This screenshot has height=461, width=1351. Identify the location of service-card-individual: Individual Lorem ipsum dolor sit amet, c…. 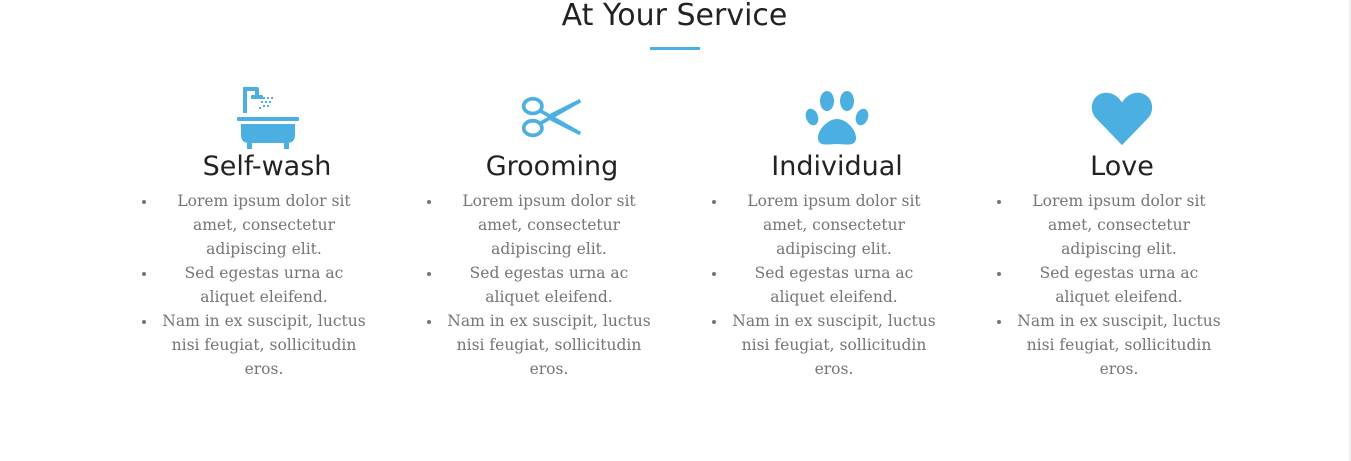
(837, 235).